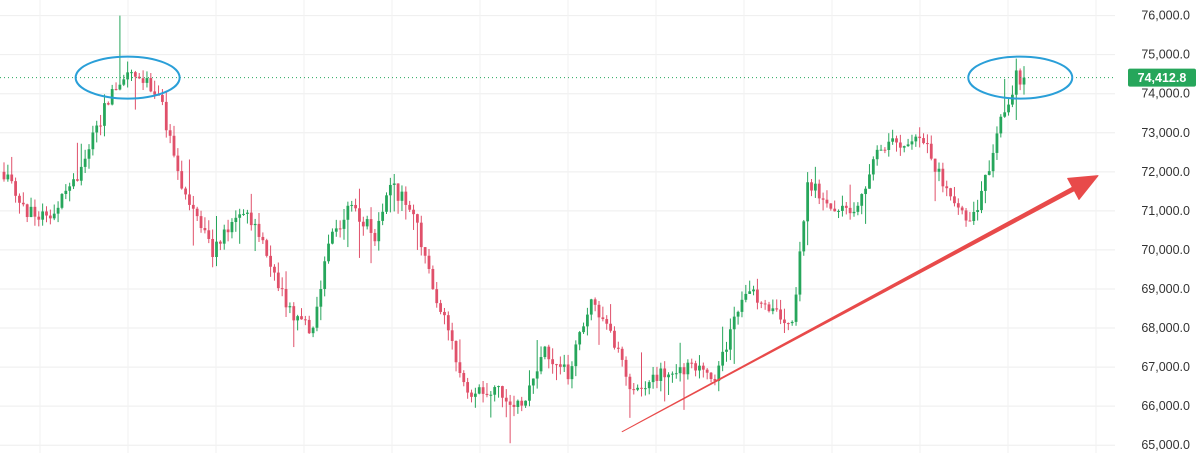 This screenshot has height=458, width=1200. Describe the element at coordinates (1165, 16) in the screenshot. I see `y-tick-label: 76,000.0` at that location.